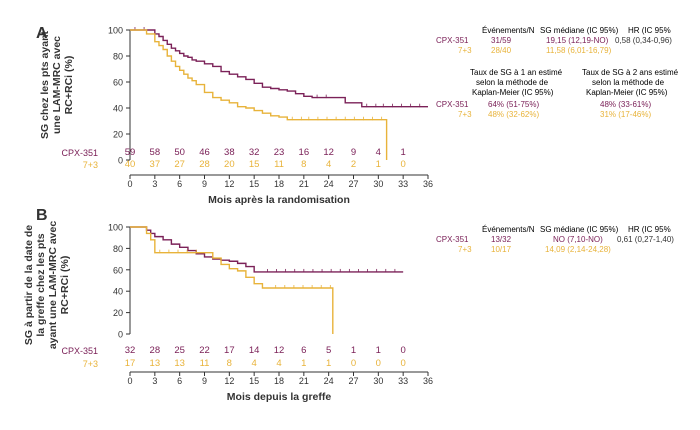 The width and height of the screenshot is (700, 430). What do you see at coordinates (627, 92) in the screenshot?
I see `header-2y-line3: Kaplan-Meier (IC 95%)` at bounding box center [627, 92].